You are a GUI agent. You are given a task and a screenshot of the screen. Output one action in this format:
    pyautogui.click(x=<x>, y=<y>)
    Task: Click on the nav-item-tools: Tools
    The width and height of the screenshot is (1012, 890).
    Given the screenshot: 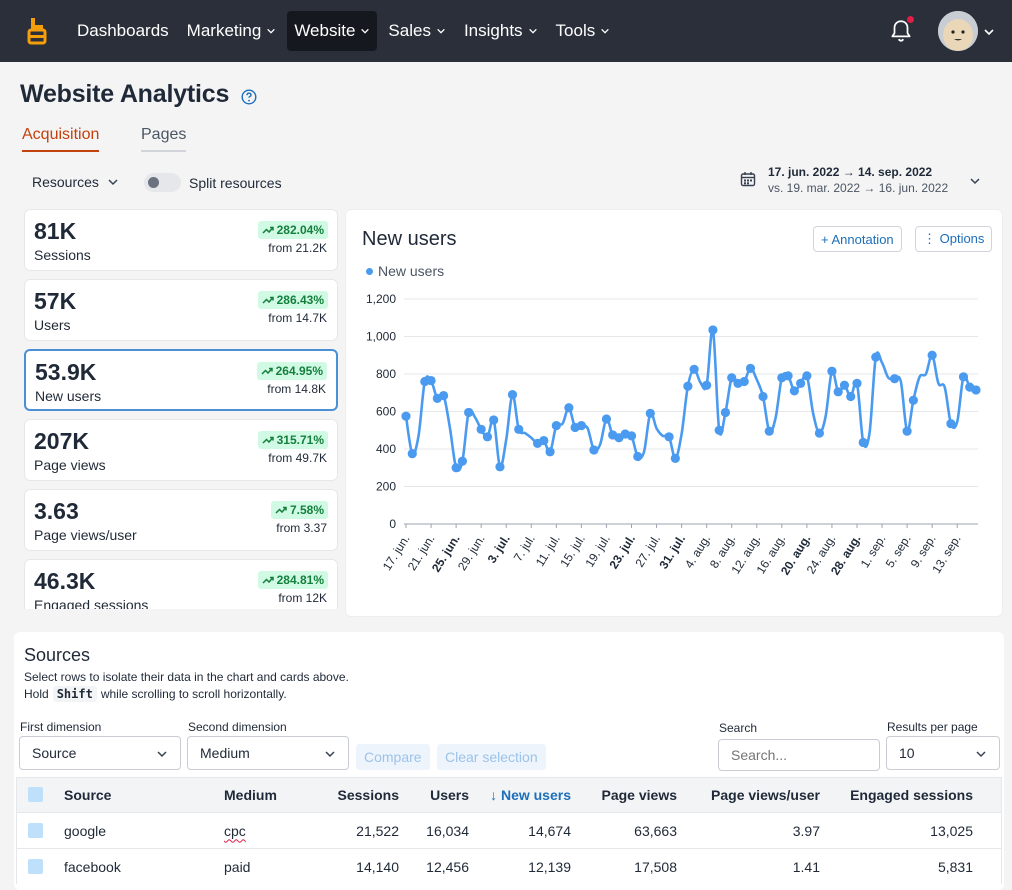 What is the action you would take?
    pyautogui.click(x=583, y=31)
    